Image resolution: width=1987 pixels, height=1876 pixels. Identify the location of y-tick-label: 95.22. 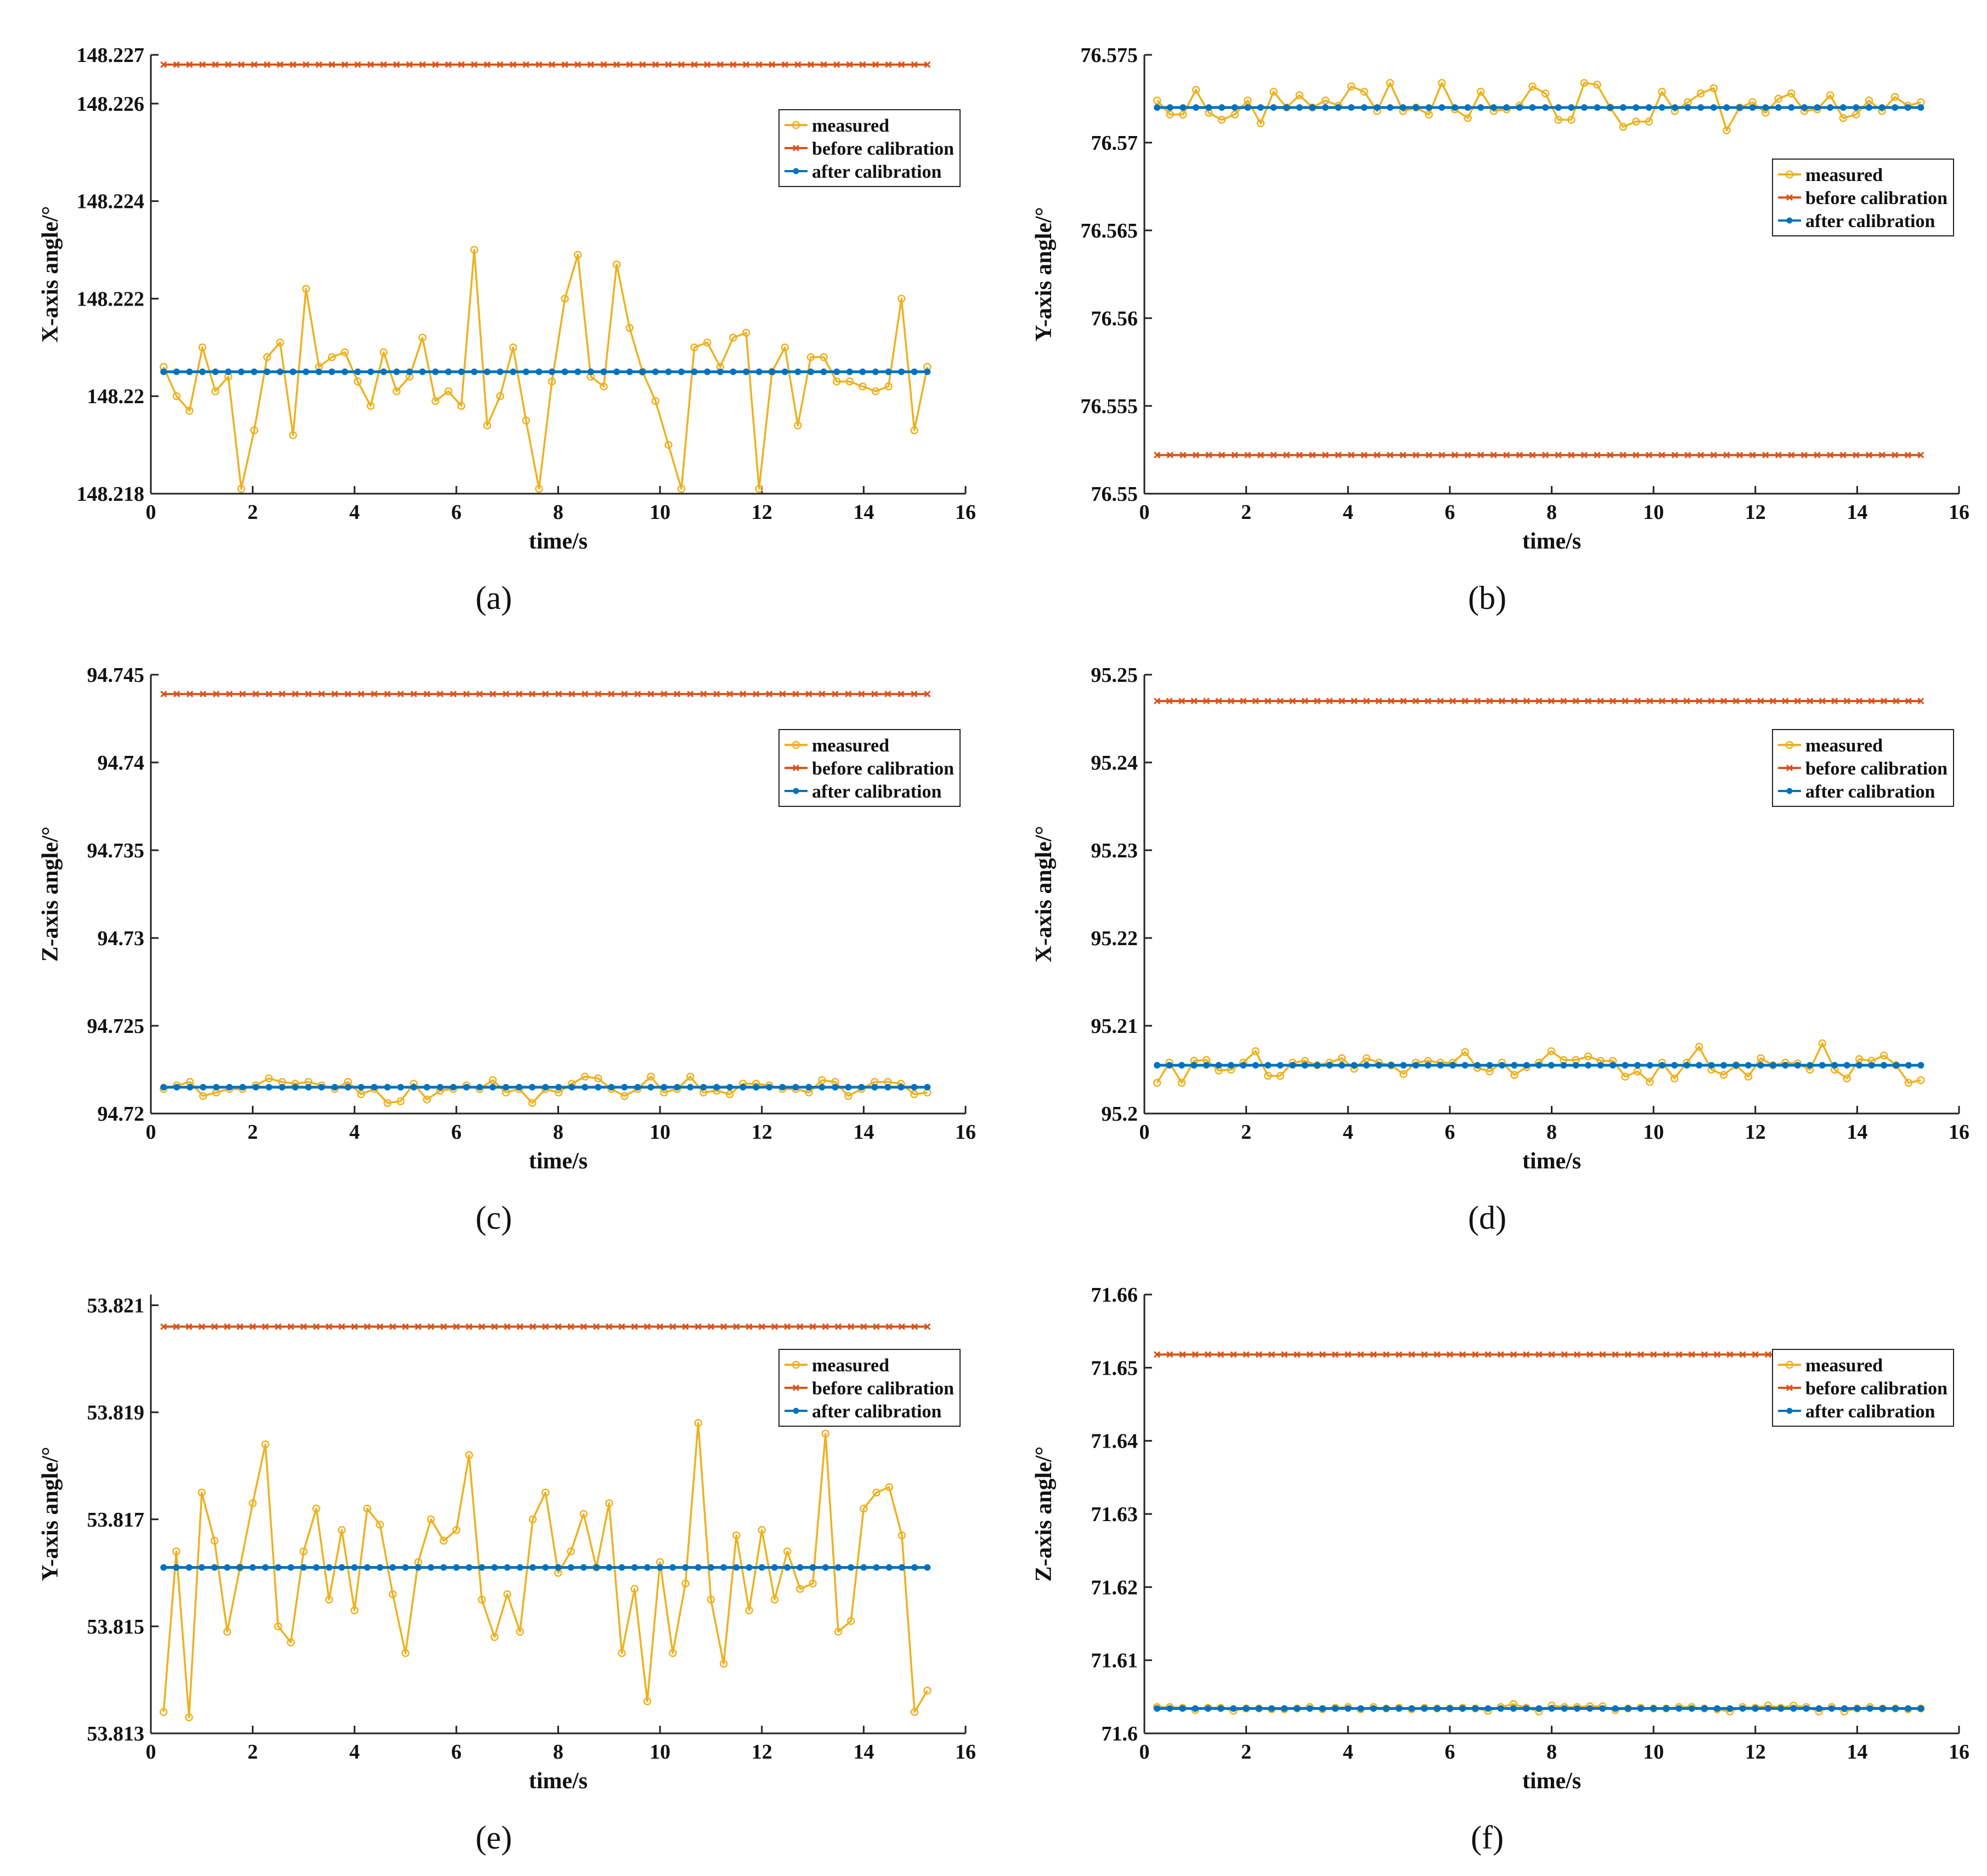
(1114, 938).